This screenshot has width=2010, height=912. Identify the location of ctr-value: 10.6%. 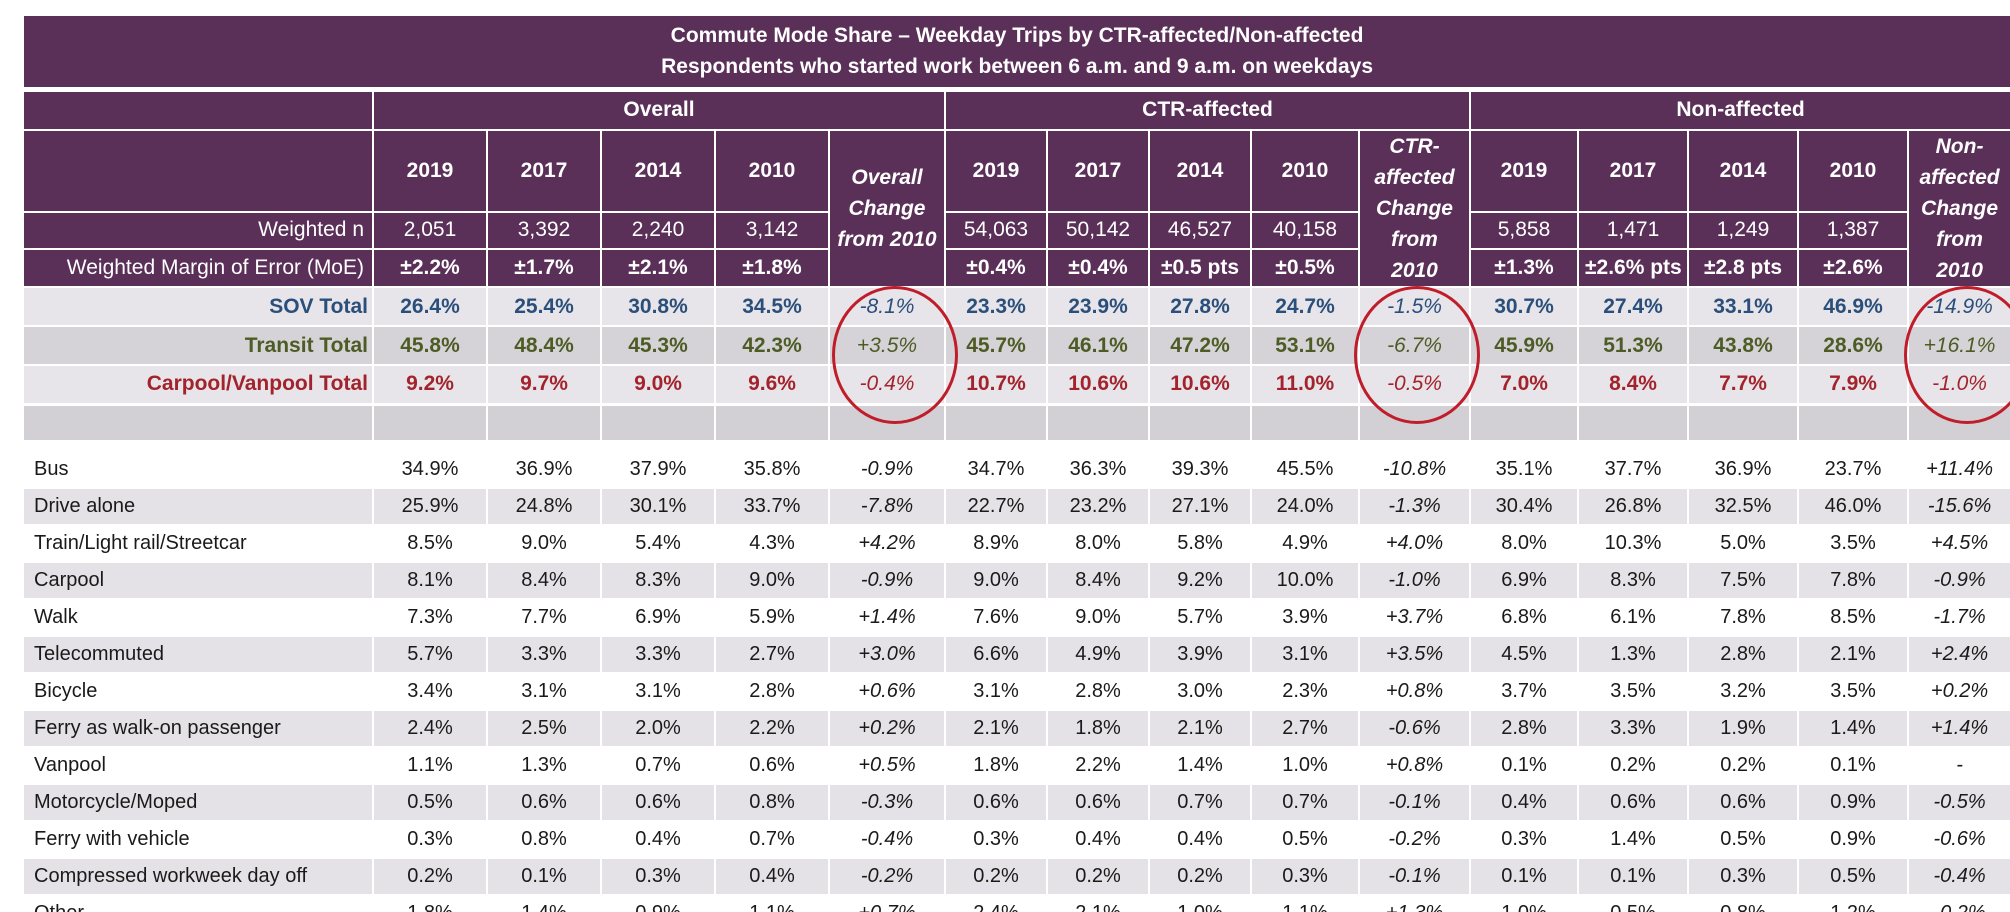
(1098, 384).